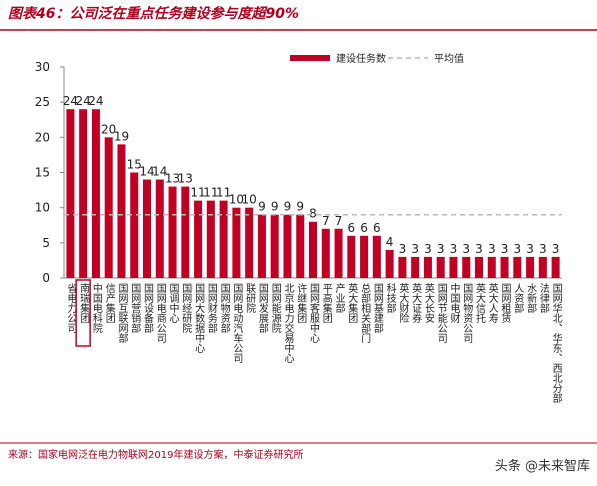 This screenshot has height=486, width=597. Describe the element at coordinates (365, 313) in the screenshot. I see `x-tick-label: 总部相关部门` at that location.